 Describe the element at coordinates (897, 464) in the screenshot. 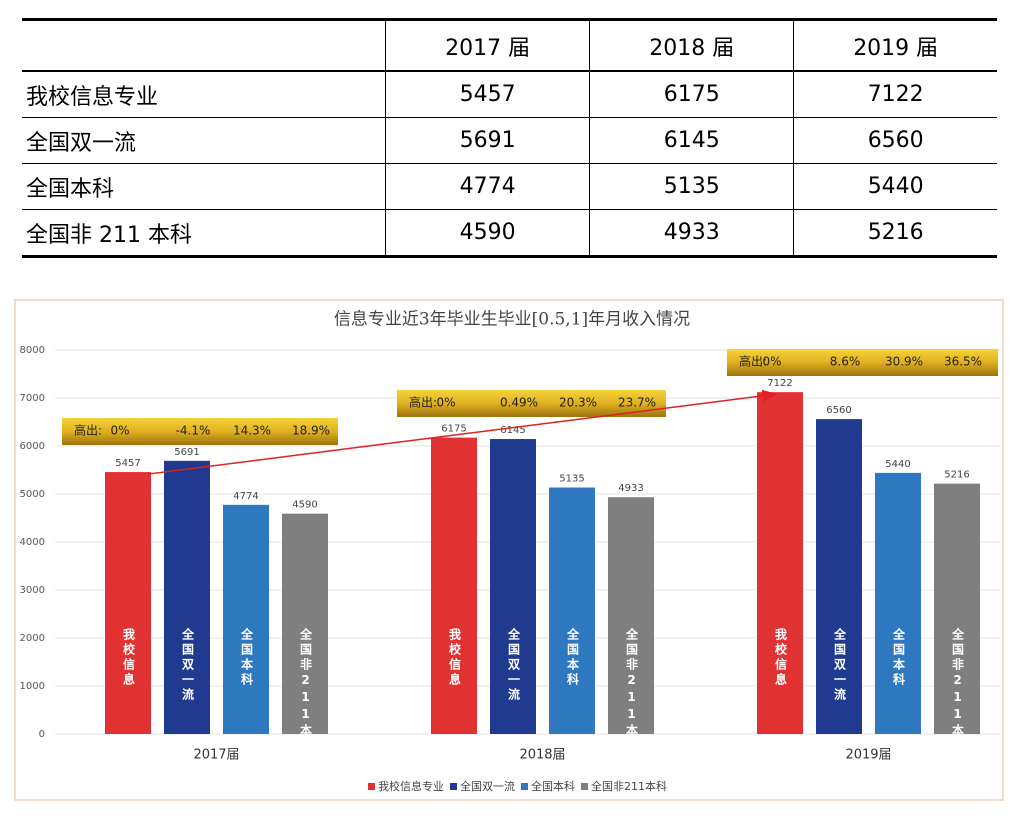

I see `data-label: 5440` at that location.